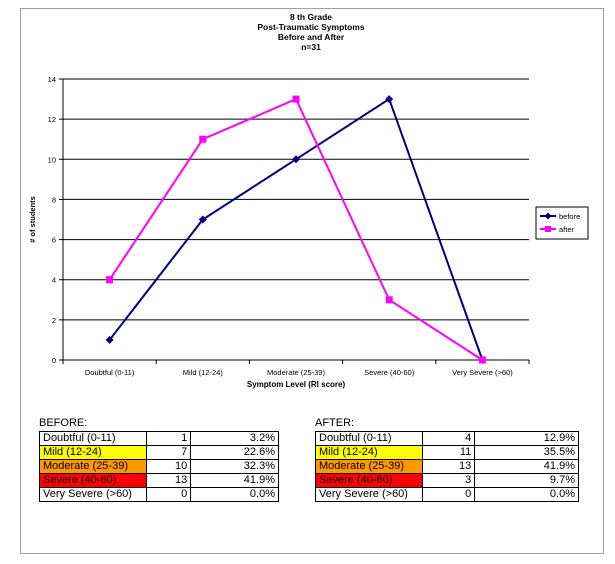  I want to click on y-tick-label: 8, so click(54, 199).